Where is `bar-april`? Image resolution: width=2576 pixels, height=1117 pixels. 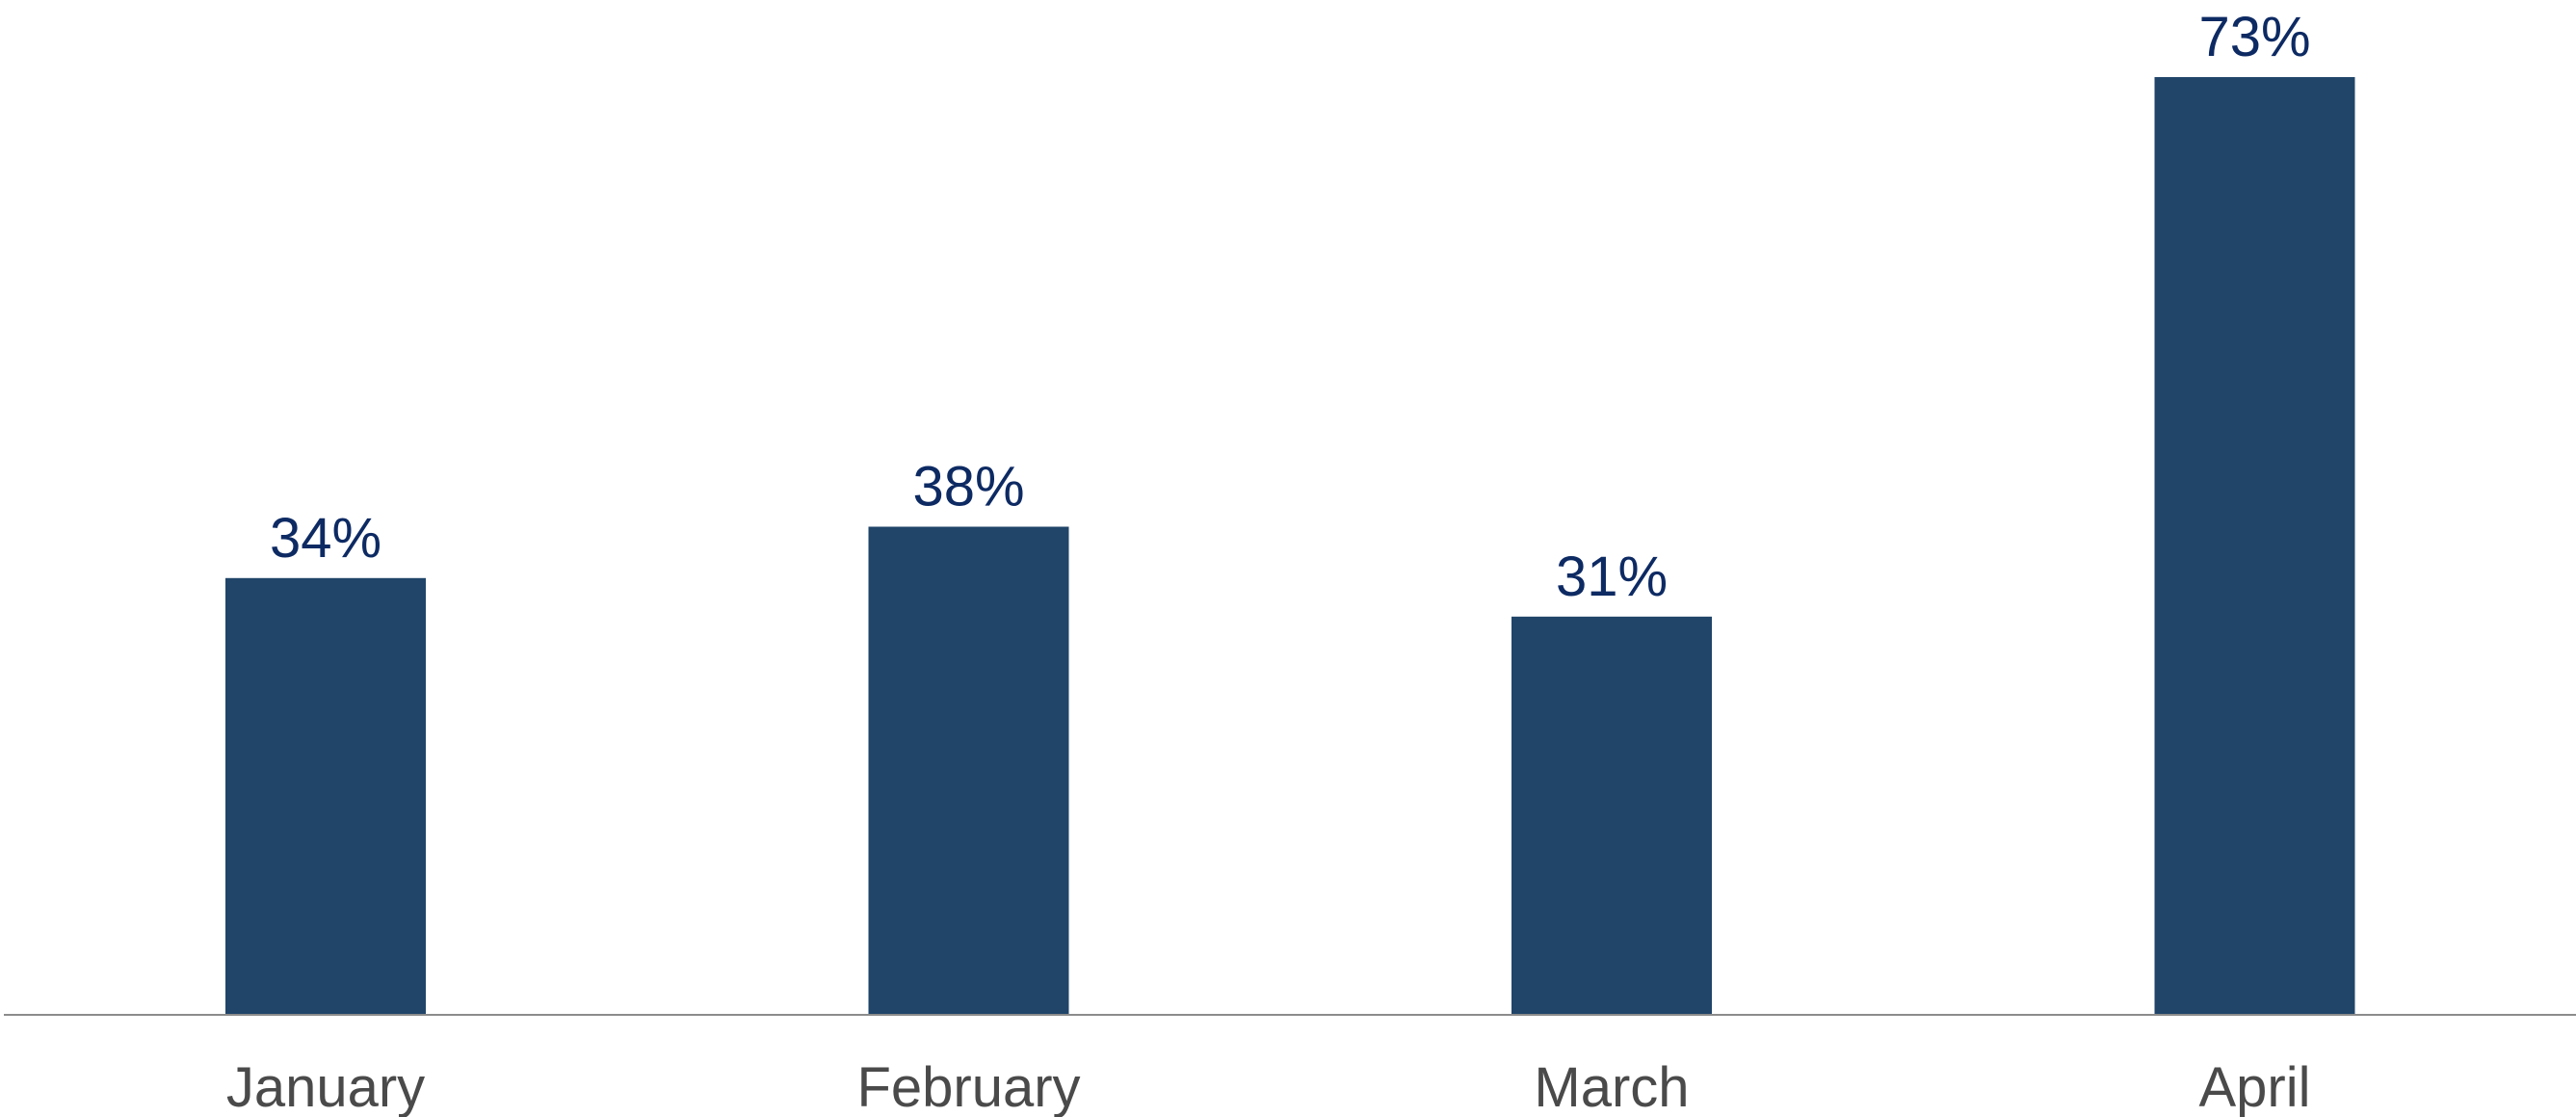
bar-april is located at coordinates (2254, 546).